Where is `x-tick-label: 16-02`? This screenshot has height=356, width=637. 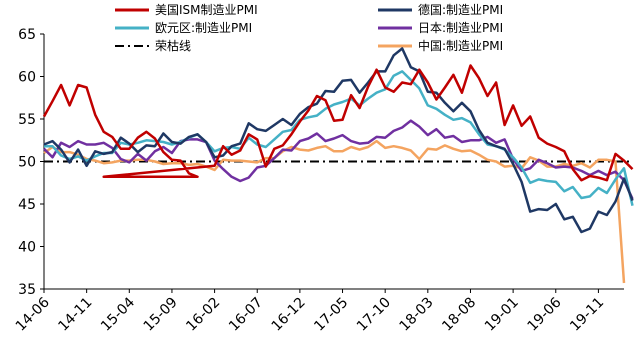 x-tick-label: 16-02 is located at coordinates (203, 315).